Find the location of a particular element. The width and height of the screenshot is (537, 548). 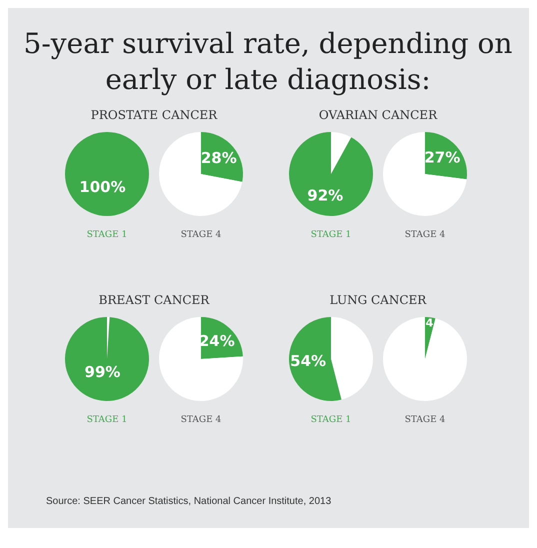

chart-title: BREAST CANCER is located at coordinates (154, 300).